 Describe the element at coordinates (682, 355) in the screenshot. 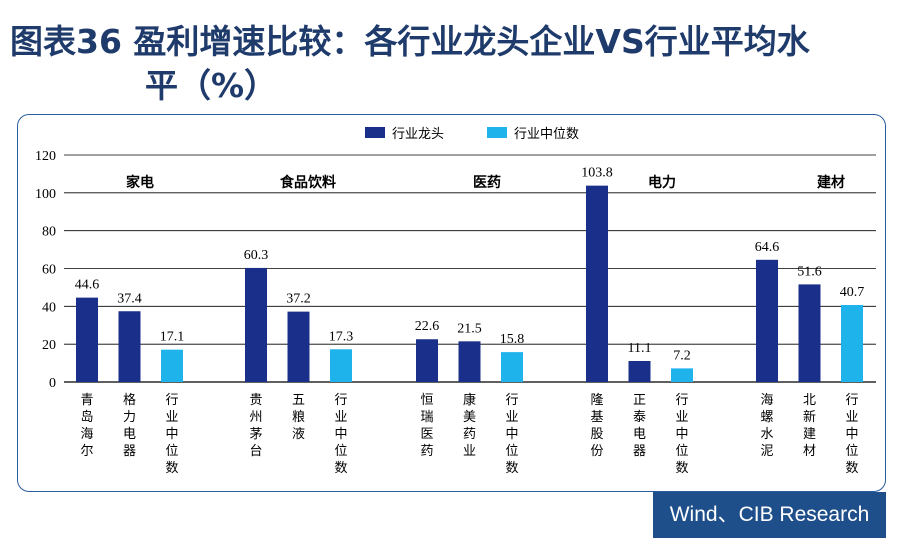

I see `data-label: 7.2` at that location.